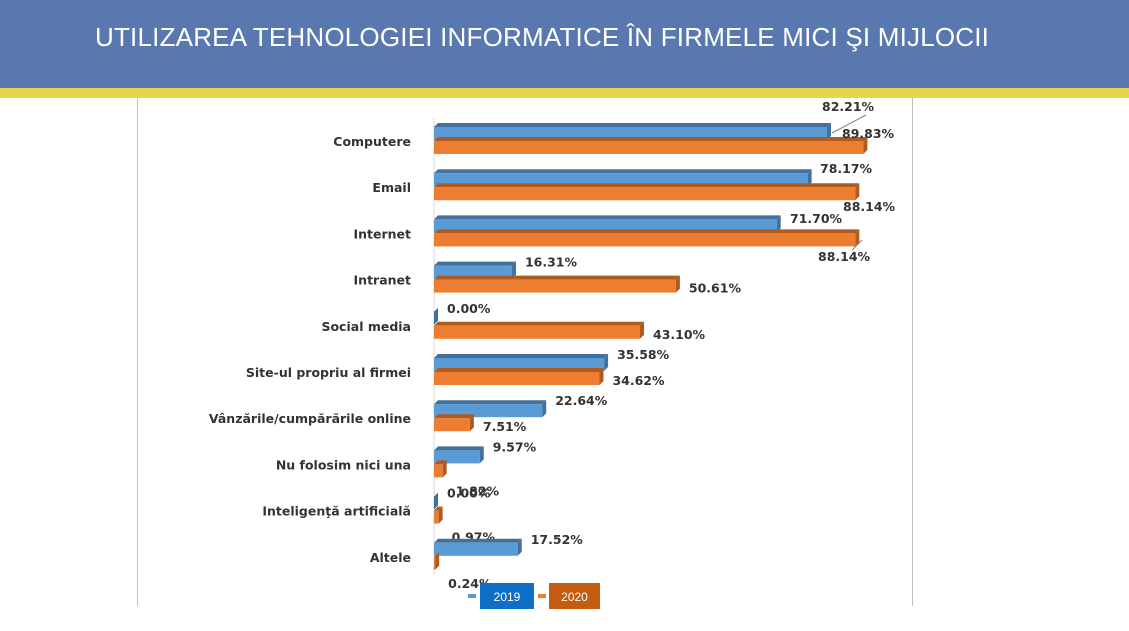 The image size is (1129, 631). What do you see at coordinates (912, 352) in the screenshot?
I see `chart-frame-right-border` at bounding box center [912, 352].